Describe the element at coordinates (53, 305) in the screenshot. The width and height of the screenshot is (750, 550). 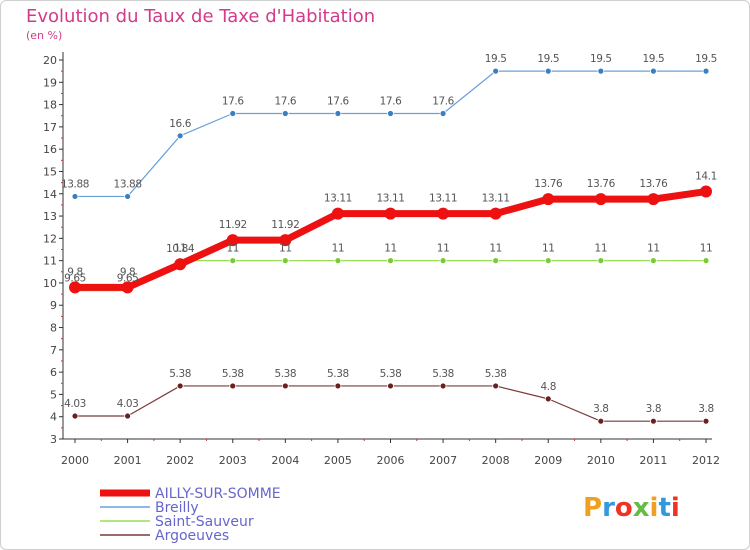
I see `y-tick-label: 9` at that location.